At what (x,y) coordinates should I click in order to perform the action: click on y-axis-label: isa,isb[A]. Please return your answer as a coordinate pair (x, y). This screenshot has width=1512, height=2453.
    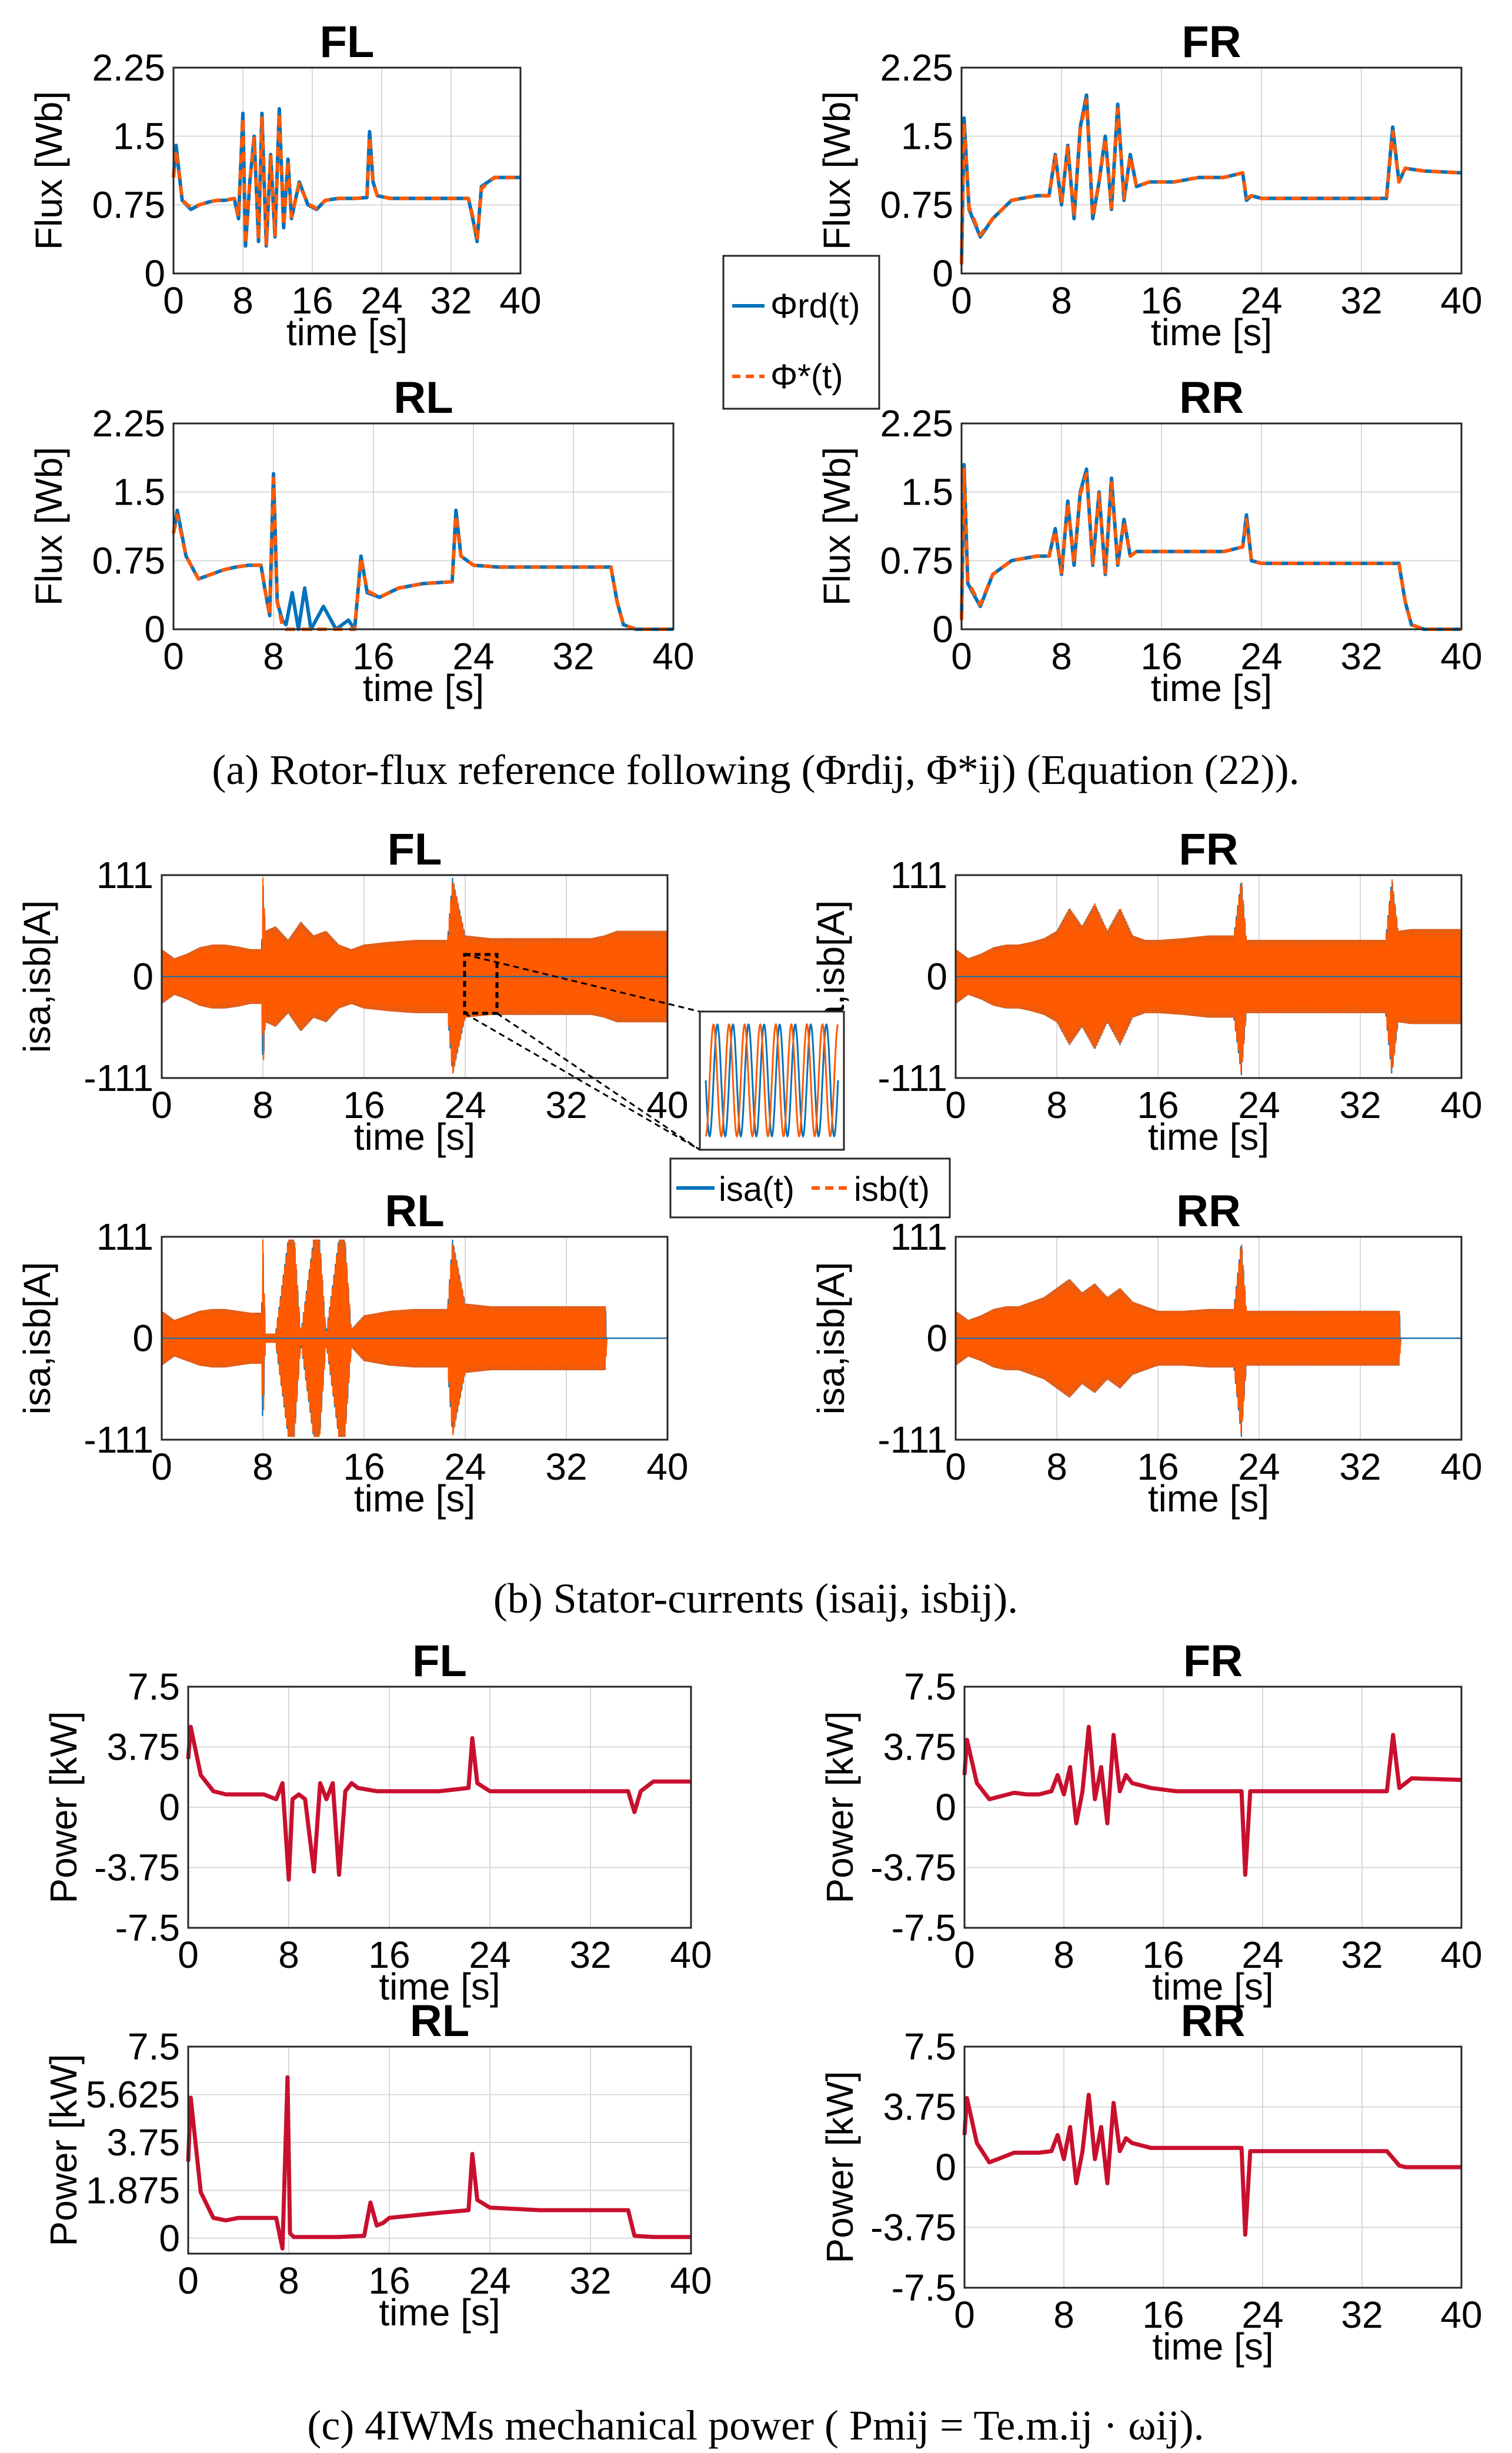
    Looking at the image, I should click on (831, 1338).